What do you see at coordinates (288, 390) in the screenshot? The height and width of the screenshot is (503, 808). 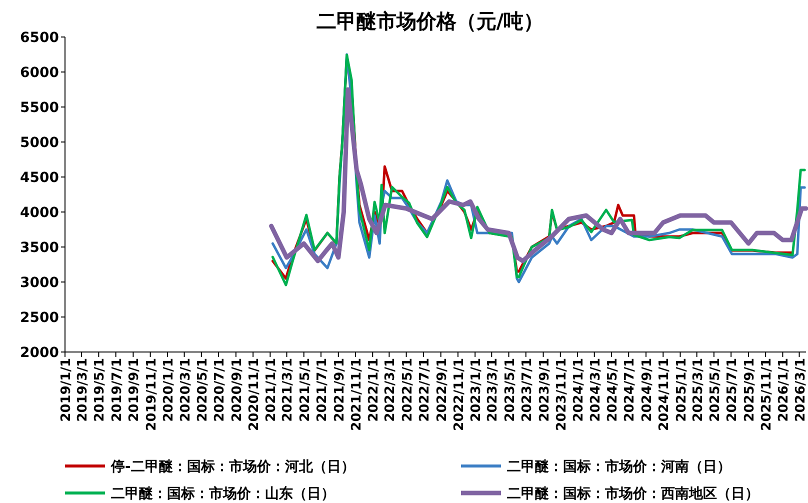 I see `x-tick-label: 2021/3/1` at bounding box center [288, 390].